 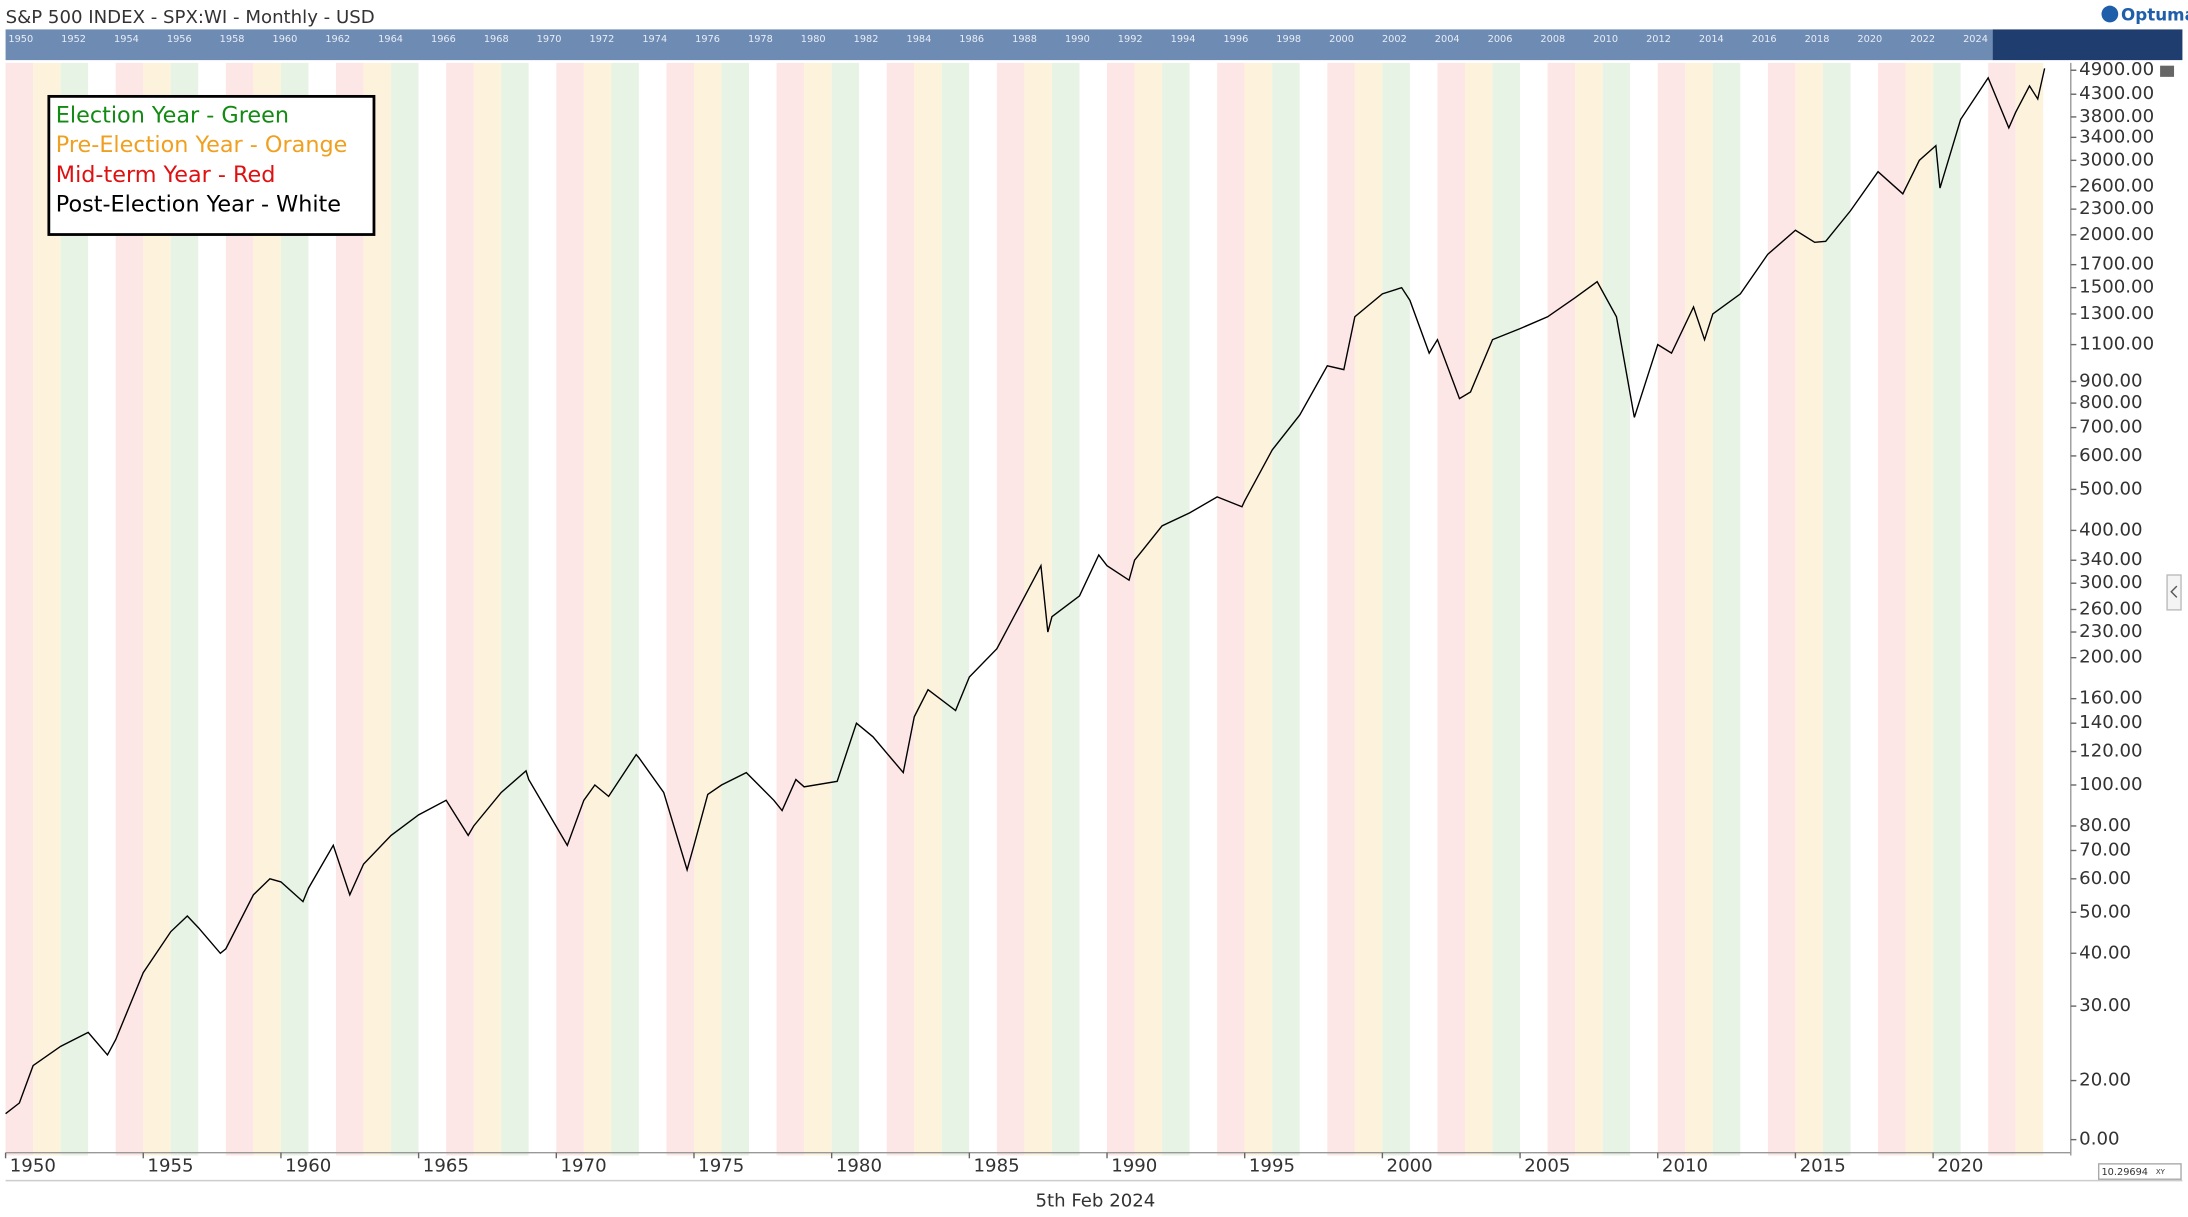 What do you see at coordinates (2116, 287) in the screenshot?
I see `y-tick-label: 1500.00` at bounding box center [2116, 287].